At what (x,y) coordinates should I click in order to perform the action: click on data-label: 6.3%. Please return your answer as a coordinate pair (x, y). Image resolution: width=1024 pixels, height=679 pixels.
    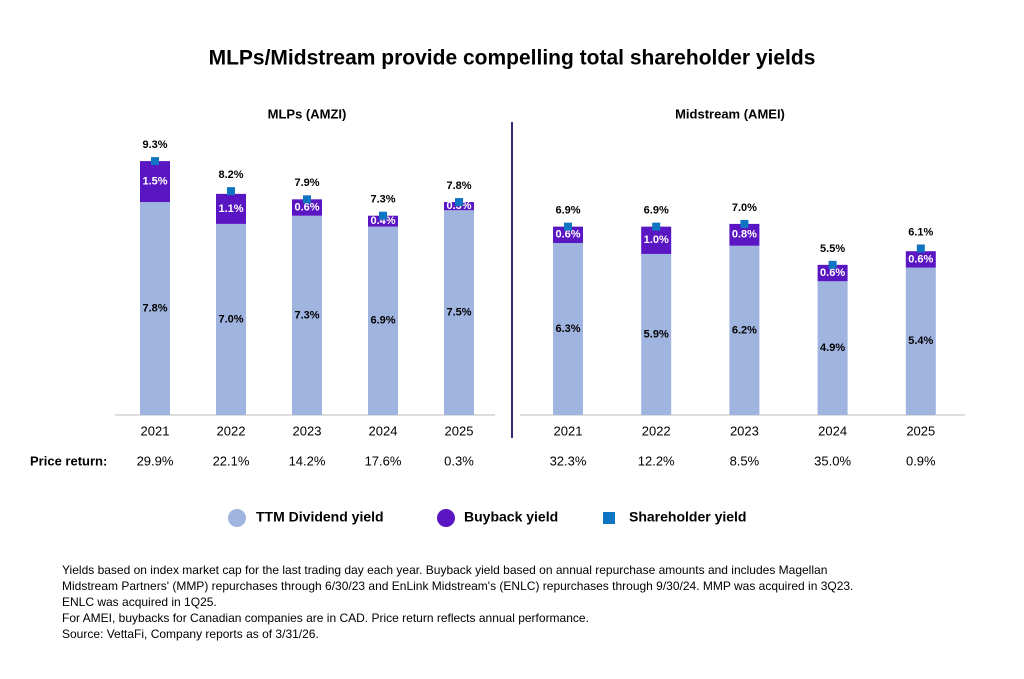
    Looking at the image, I should click on (567, 329).